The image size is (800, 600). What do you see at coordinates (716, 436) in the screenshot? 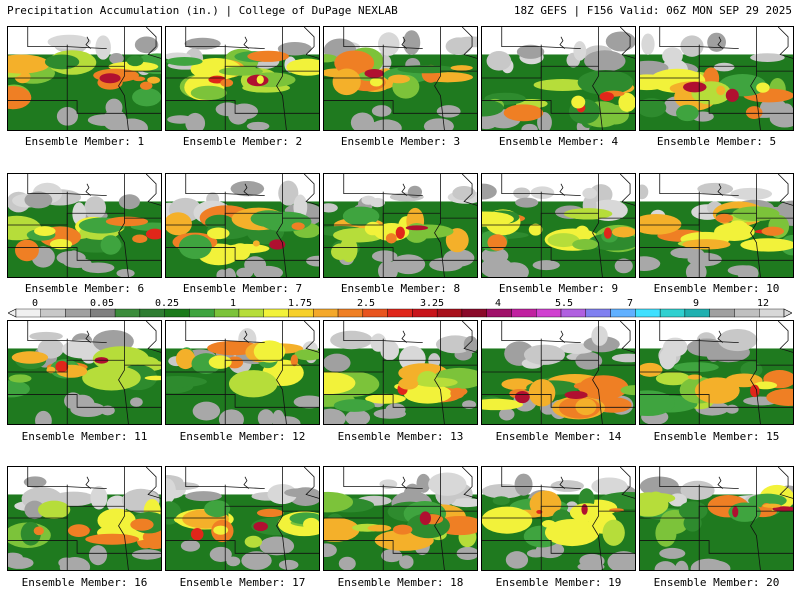
I see `ensemble-member-label: Ensemble Member: 15` at bounding box center [716, 436].